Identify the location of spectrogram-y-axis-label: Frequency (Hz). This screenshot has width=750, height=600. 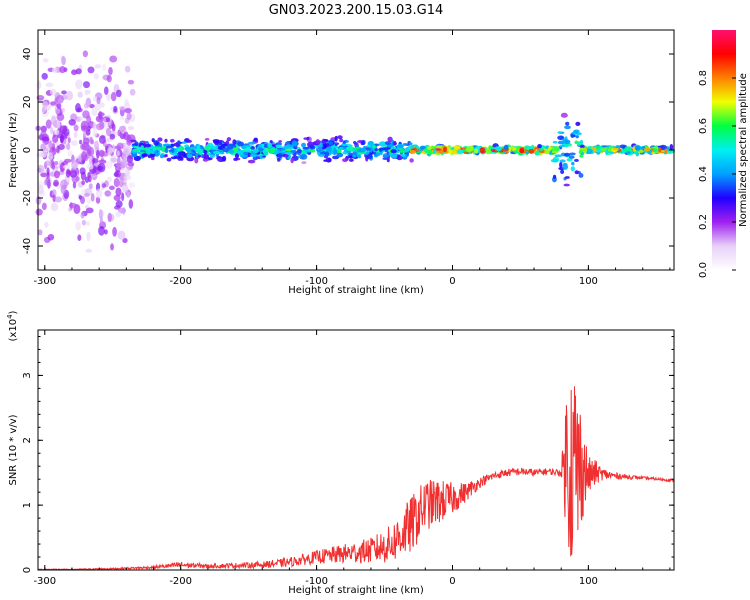
(13, 150).